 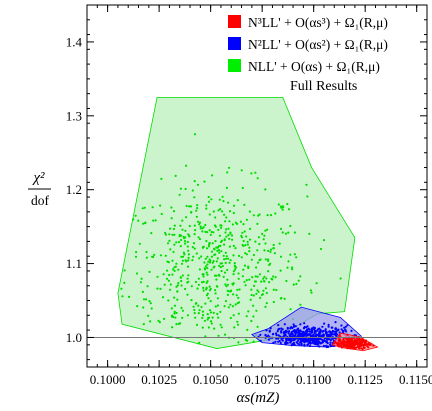 What do you see at coordinates (313, 379) in the screenshot?
I see `x-tick-label: 0.1100` at bounding box center [313, 379].